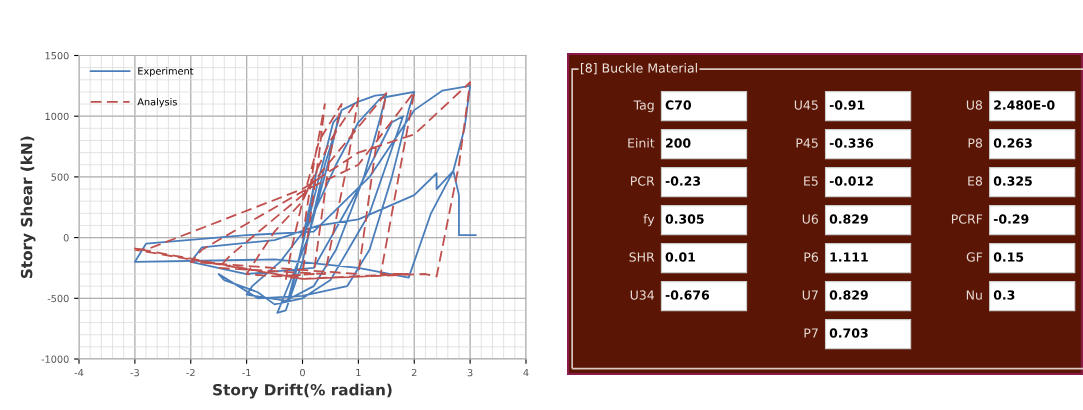 This screenshot has width=1083, height=410. Describe the element at coordinates (810, 219) in the screenshot. I see `category-label: U6` at that location.